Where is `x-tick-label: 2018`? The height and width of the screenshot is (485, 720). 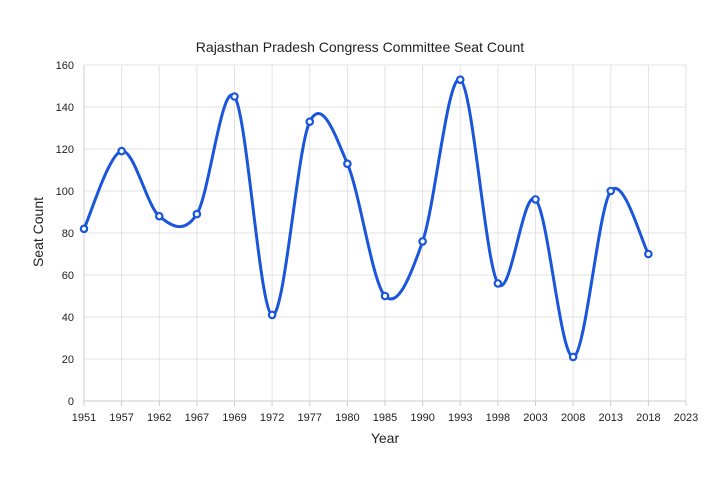
x-tick-label: 2018 is located at coordinates (648, 418).